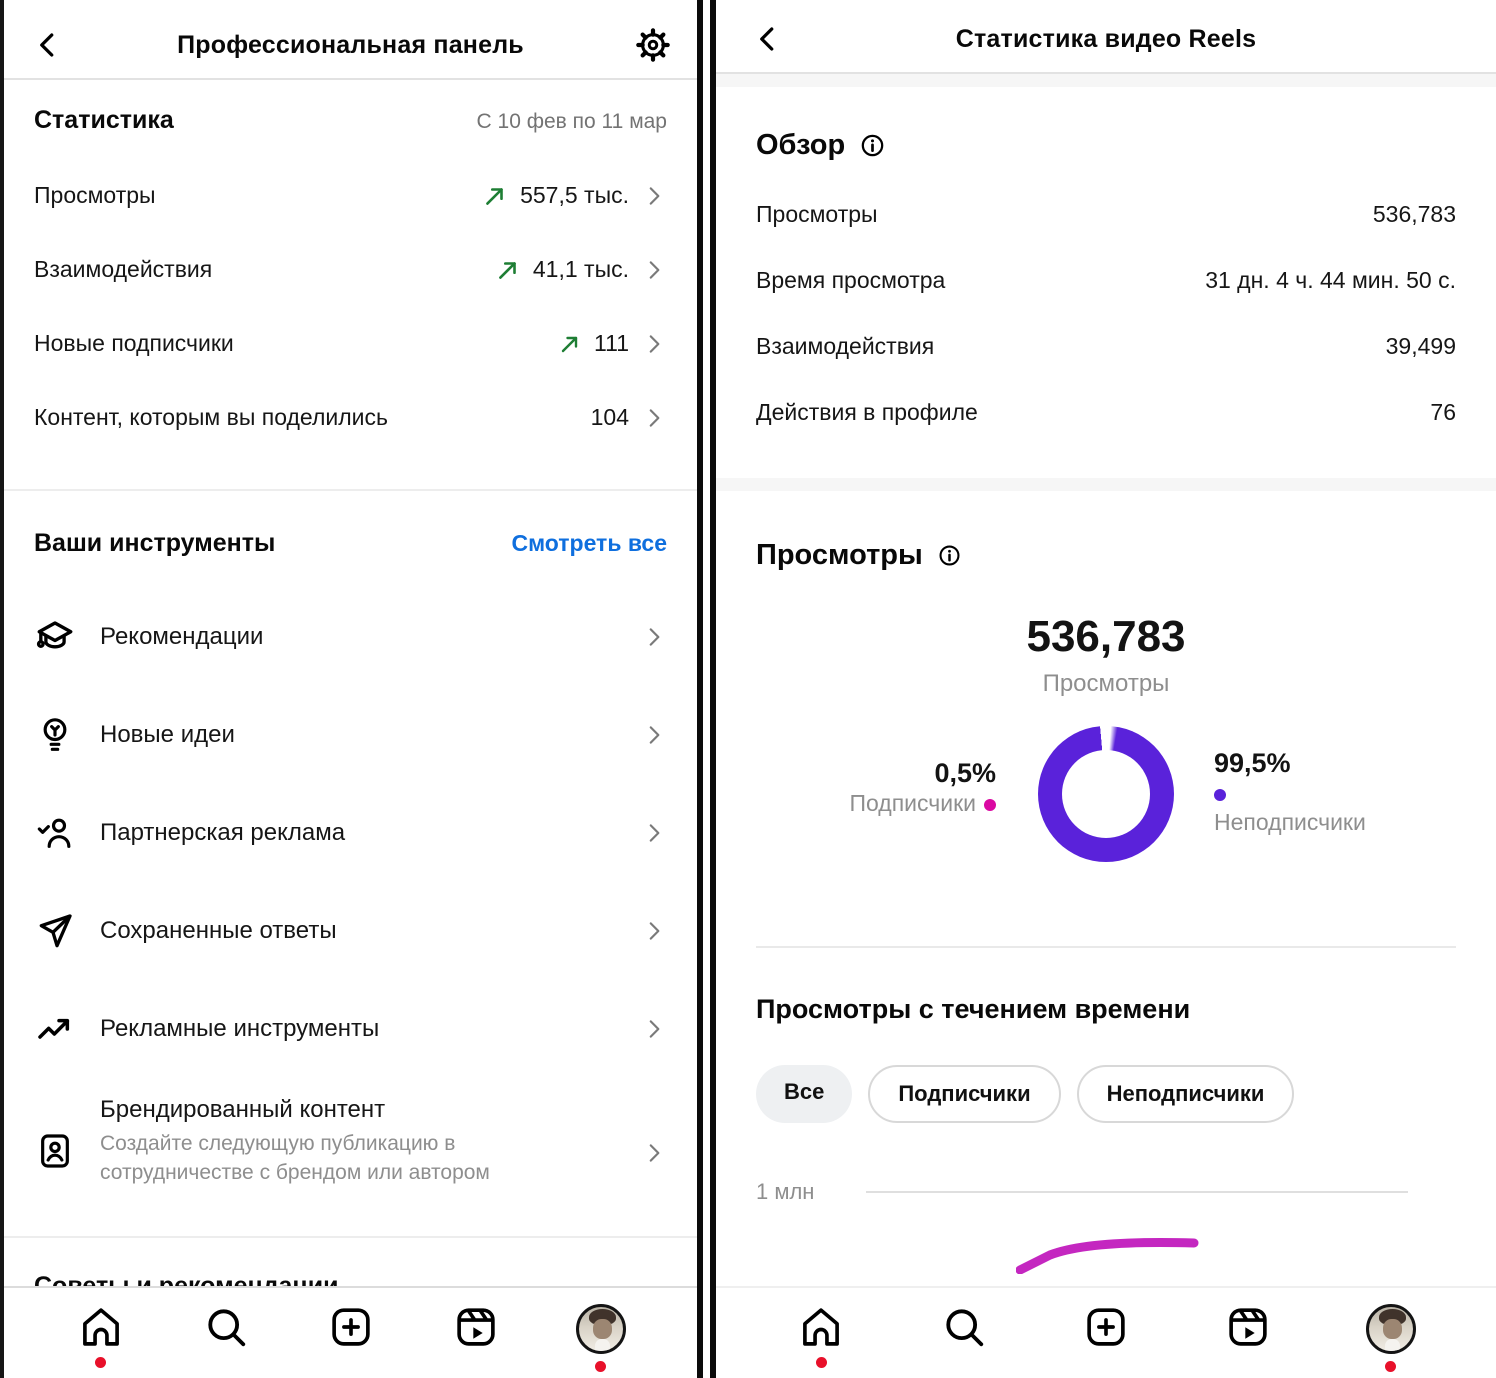  I want to click on donut-ring, so click(1106, 794).